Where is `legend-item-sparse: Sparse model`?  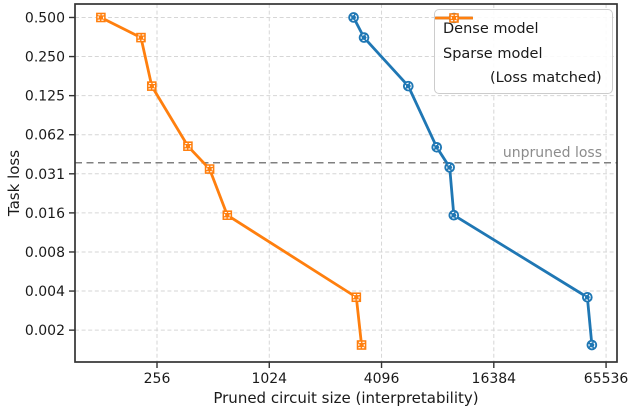 legend-item-sparse: Sparse model is located at coordinates (519, 39).